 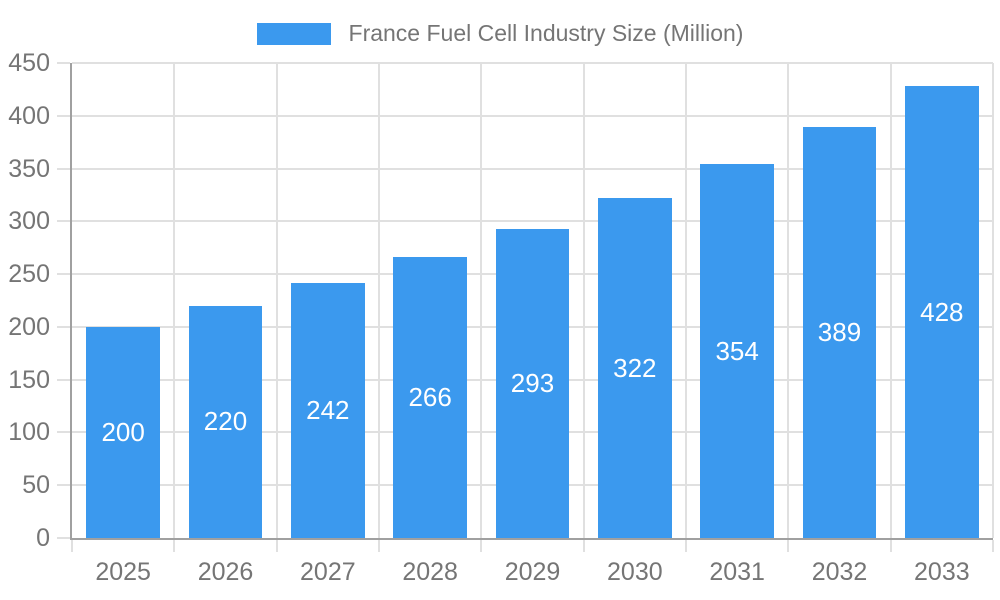 I want to click on y-axis-line, so click(x=71, y=301).